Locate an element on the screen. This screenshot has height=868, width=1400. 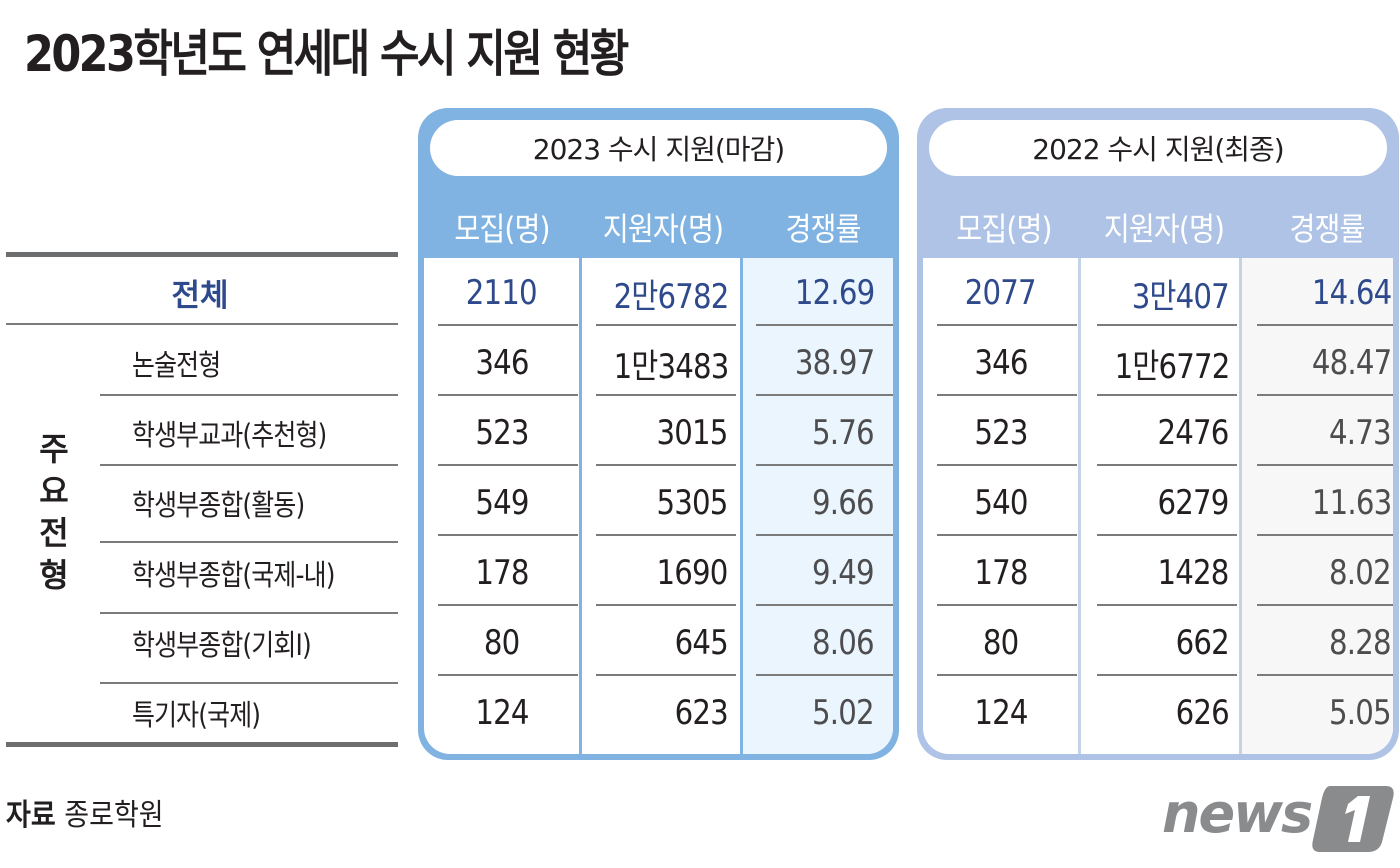
cell-ratio: 8.02 is located at coordinates (1360, 573).